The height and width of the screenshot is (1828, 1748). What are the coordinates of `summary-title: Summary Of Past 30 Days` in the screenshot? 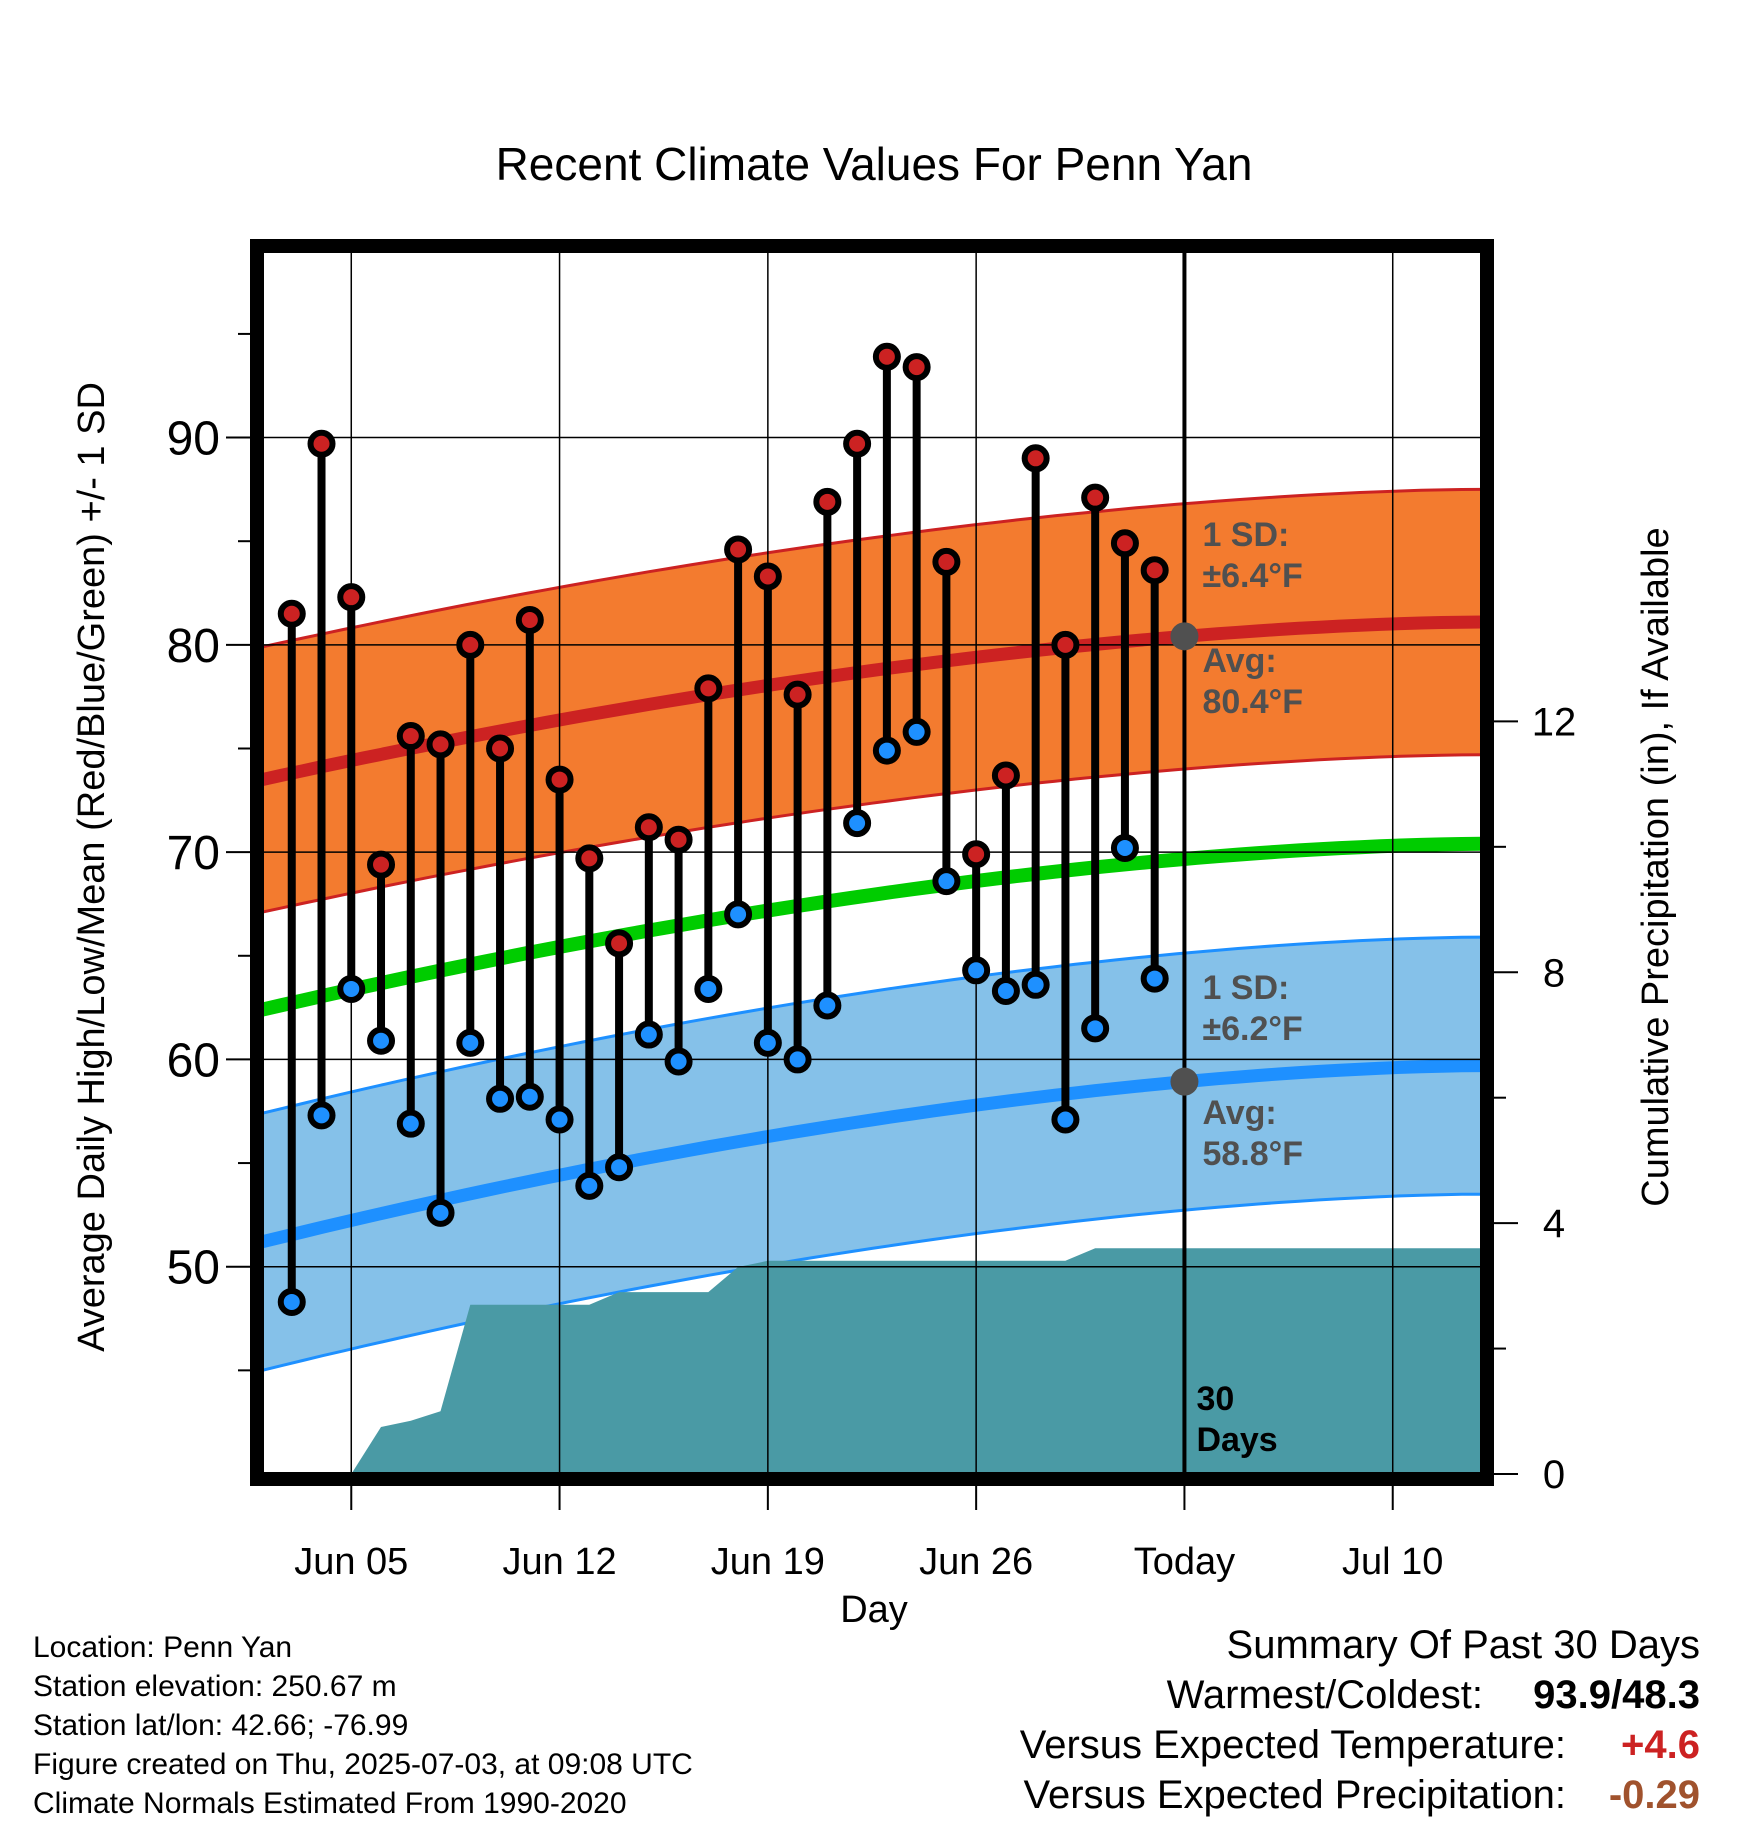 It's located at (1463, 1645).